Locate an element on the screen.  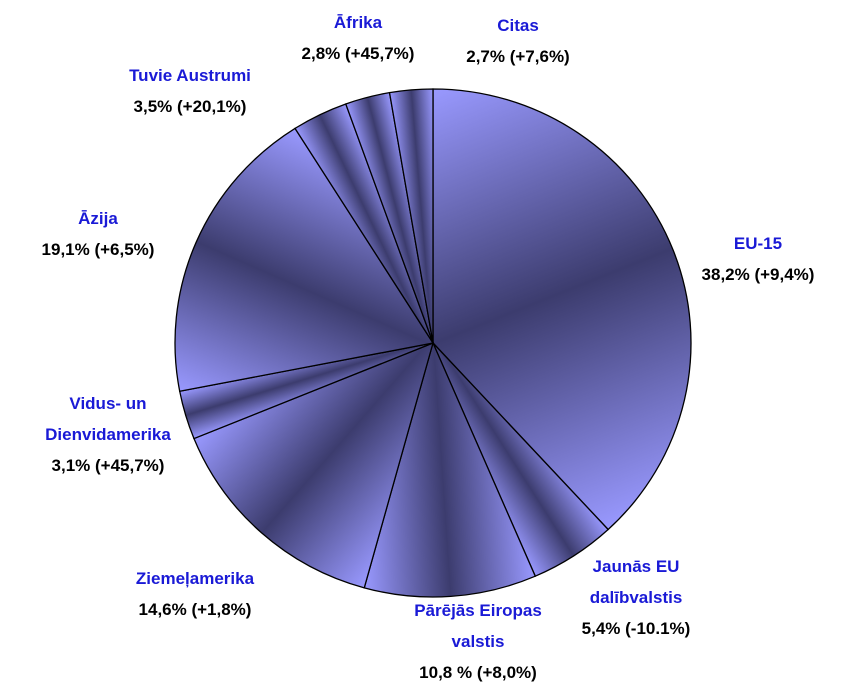
category-label: Ziemeļamerika is located at coordinates (195, 578).